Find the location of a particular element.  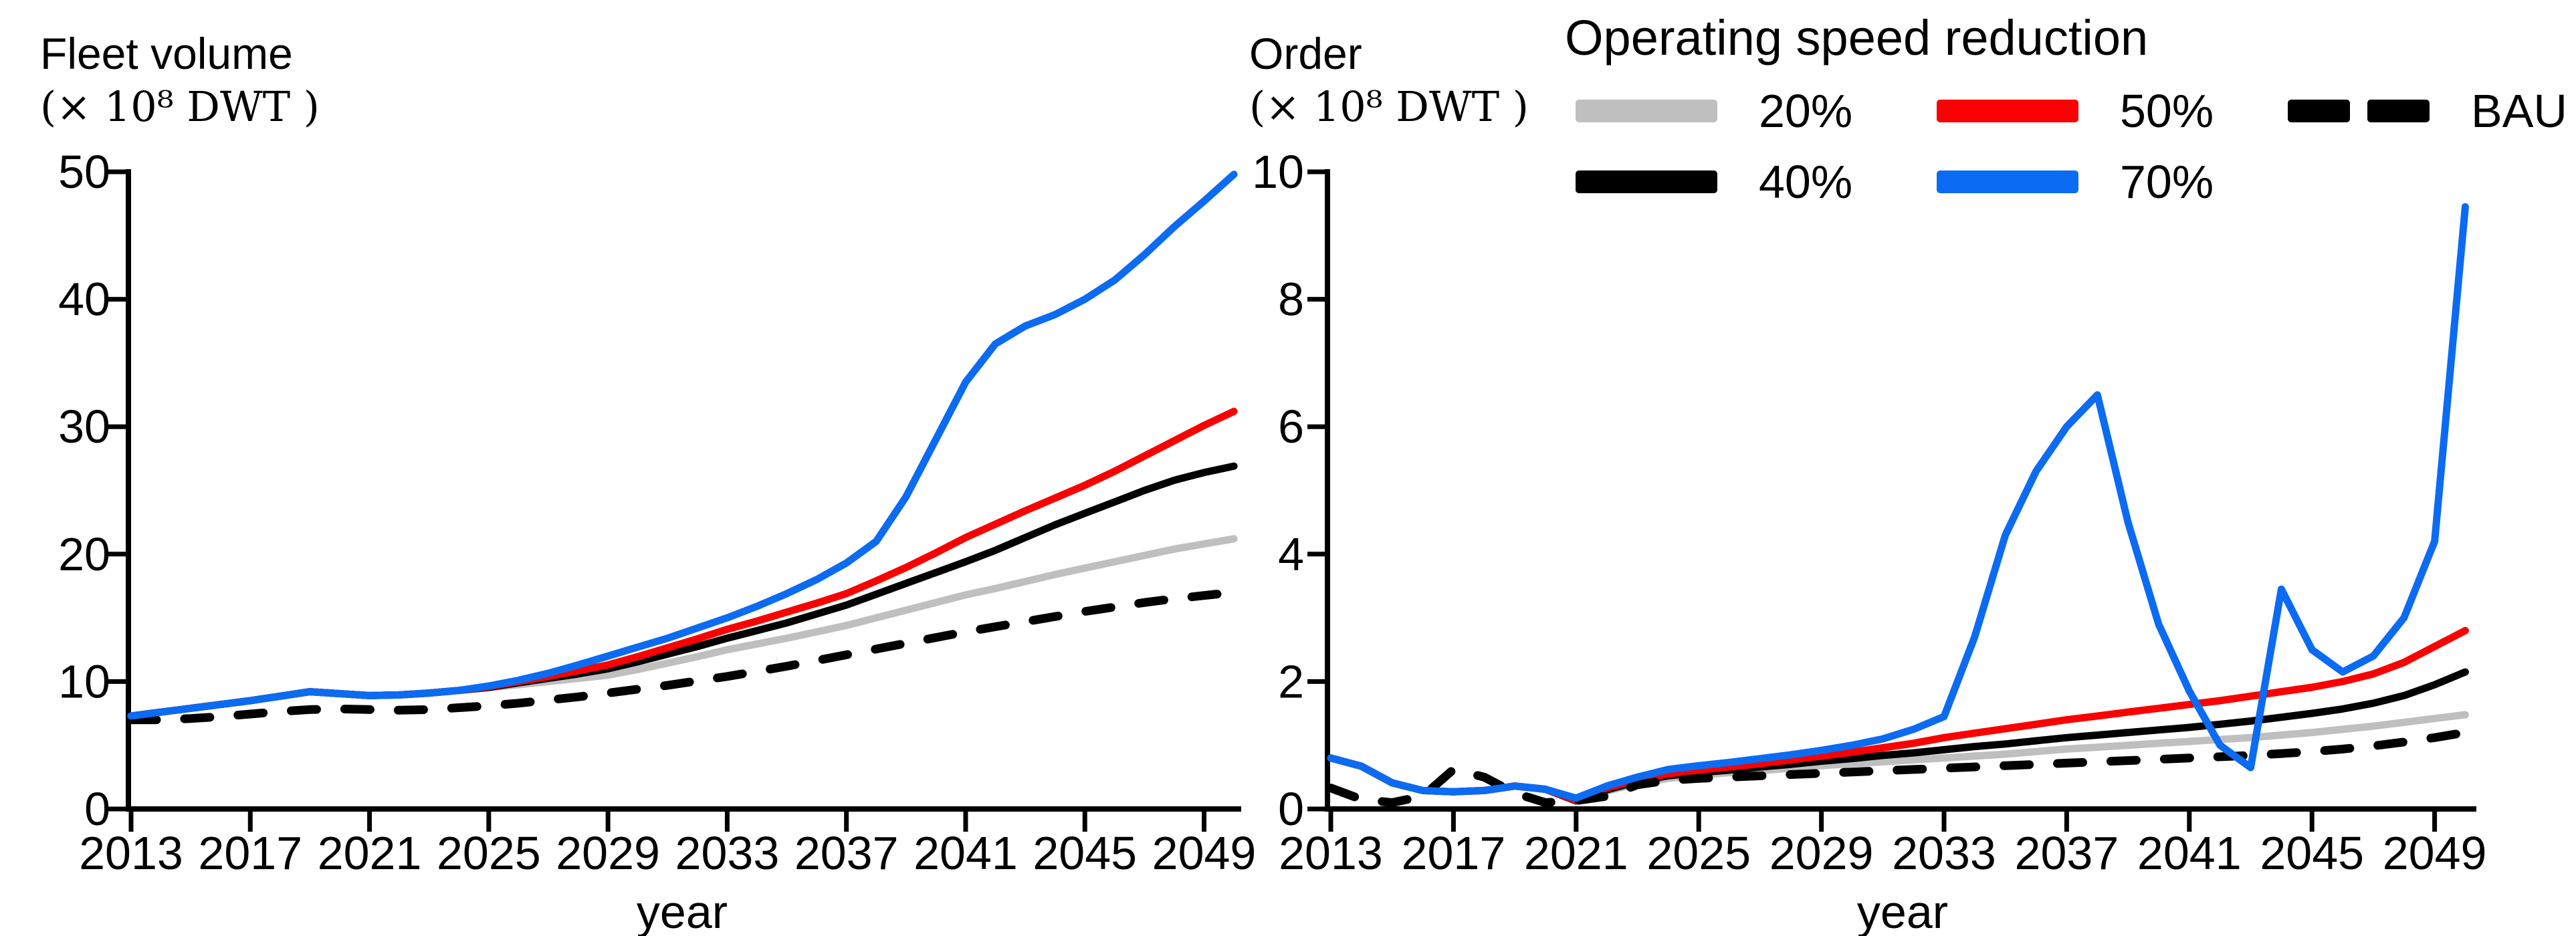

legend-swatch-50pct is located at coordinates (2007, 111).